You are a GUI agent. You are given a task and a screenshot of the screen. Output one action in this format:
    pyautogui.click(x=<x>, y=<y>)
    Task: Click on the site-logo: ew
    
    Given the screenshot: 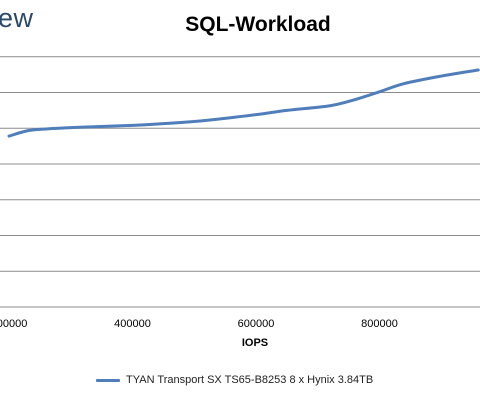 What is the action you would take?
    pyautogui.click(x=17, y=18)
    